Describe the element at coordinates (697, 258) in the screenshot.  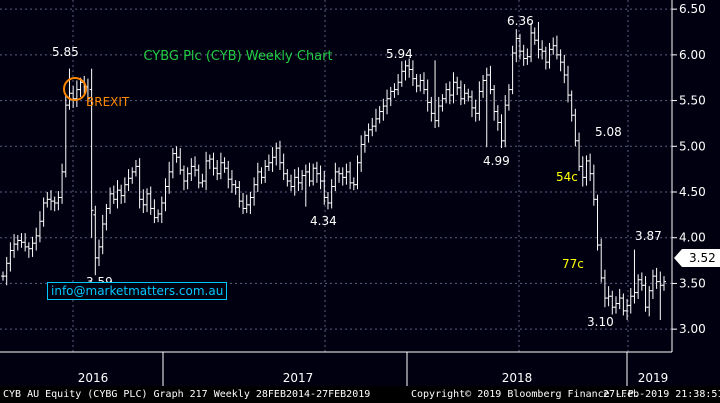
I see `last-price-marker: 3.52` at that location.